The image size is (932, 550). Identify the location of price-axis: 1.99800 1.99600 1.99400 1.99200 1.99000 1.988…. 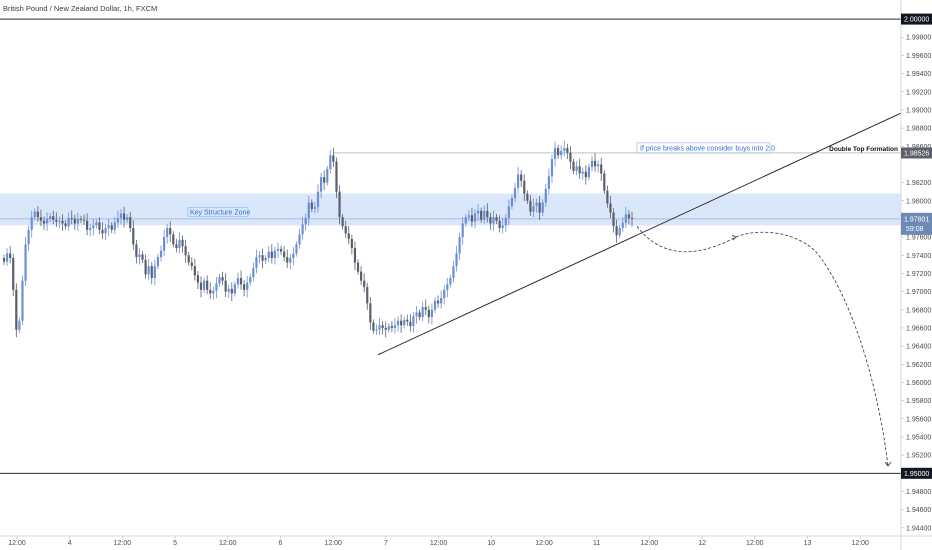
(916, 284).